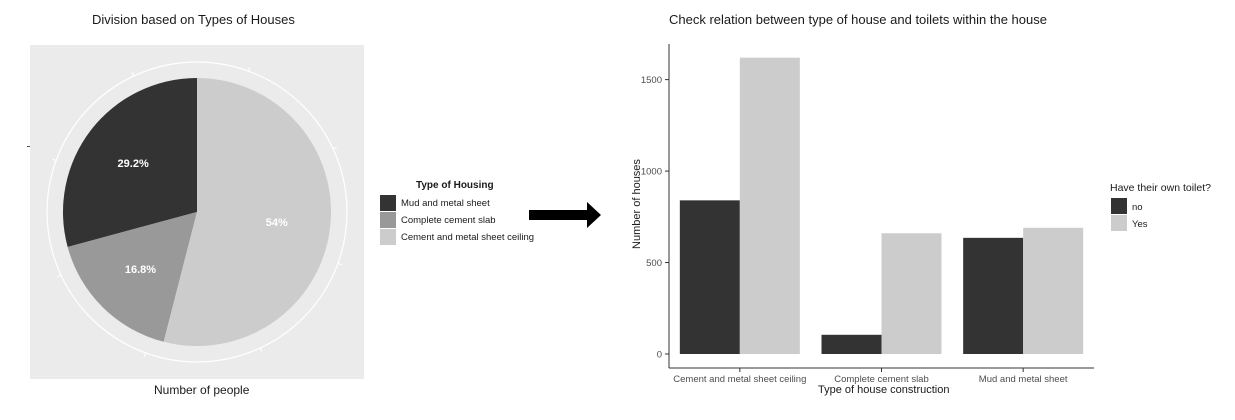 The height and width of the screenshot is (420, 1235). What do you see at coordinates (881, 379) in the screenshot?
I see `bar-x-tick-label: Complete cement slab` at bounding box center [881, 379].